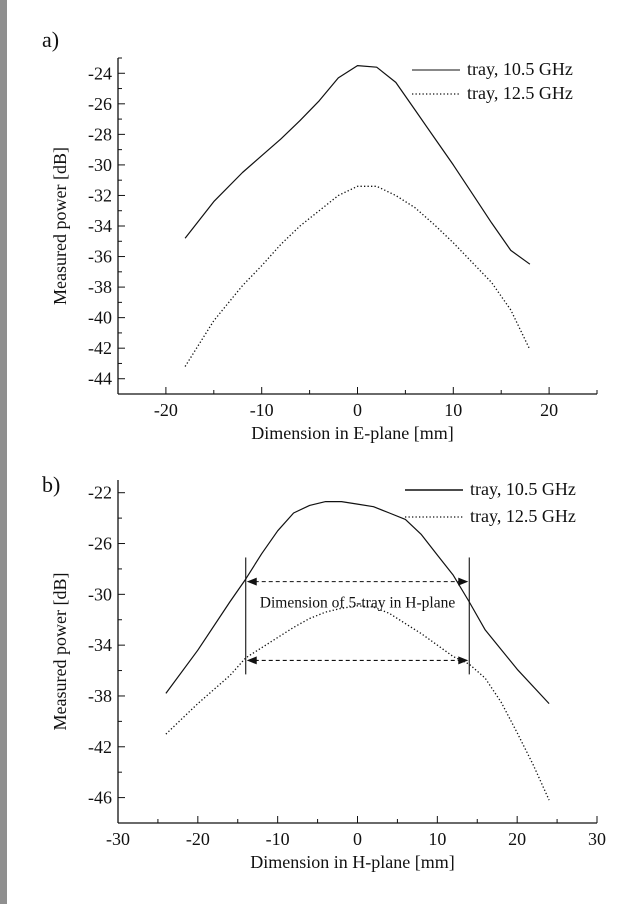 This screenshot has height=904, width=635. Describe the element at coordinates (597, 839) in the screenshot. I see `x-tick-label: 30` at that location.